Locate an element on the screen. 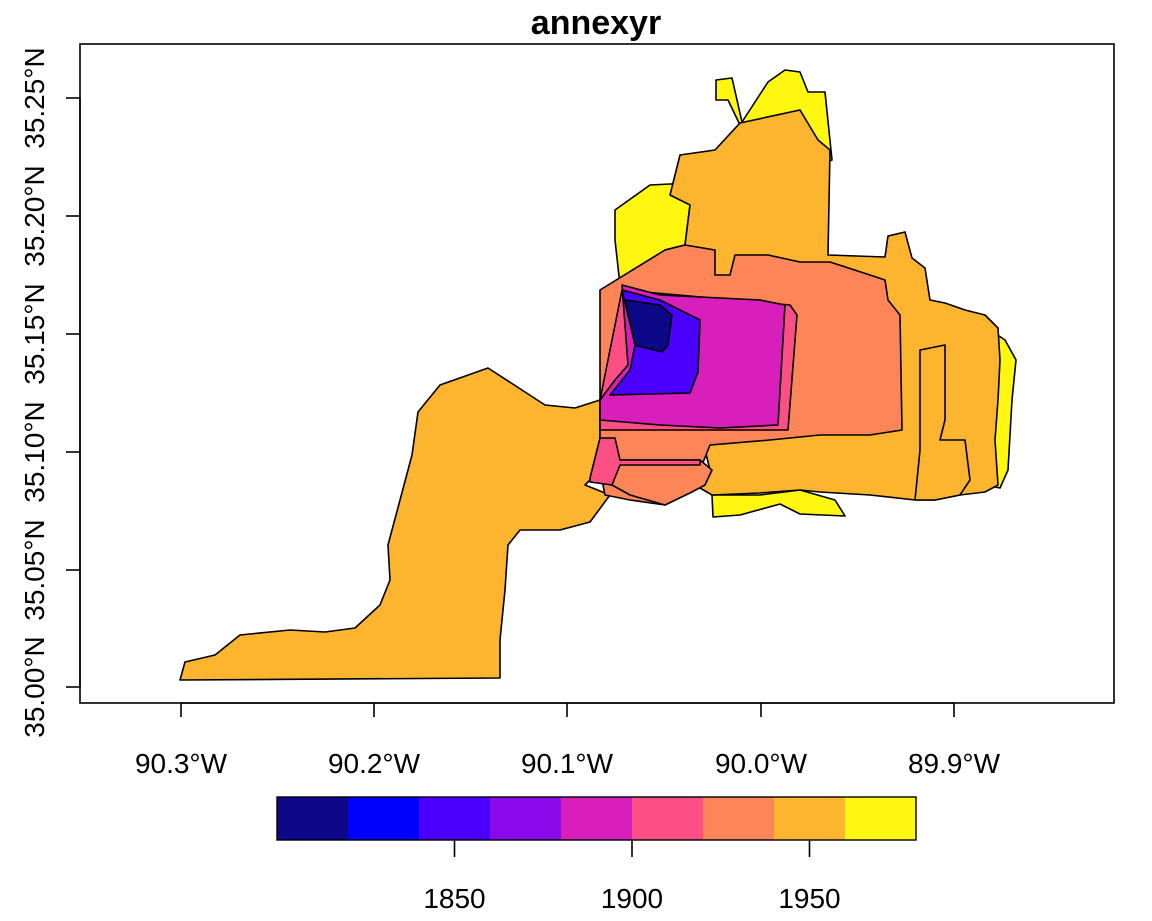 The height and width of the screenshot is (921, 1152). x-tick-label: 90.3°W is located at coordinates (181, 763).